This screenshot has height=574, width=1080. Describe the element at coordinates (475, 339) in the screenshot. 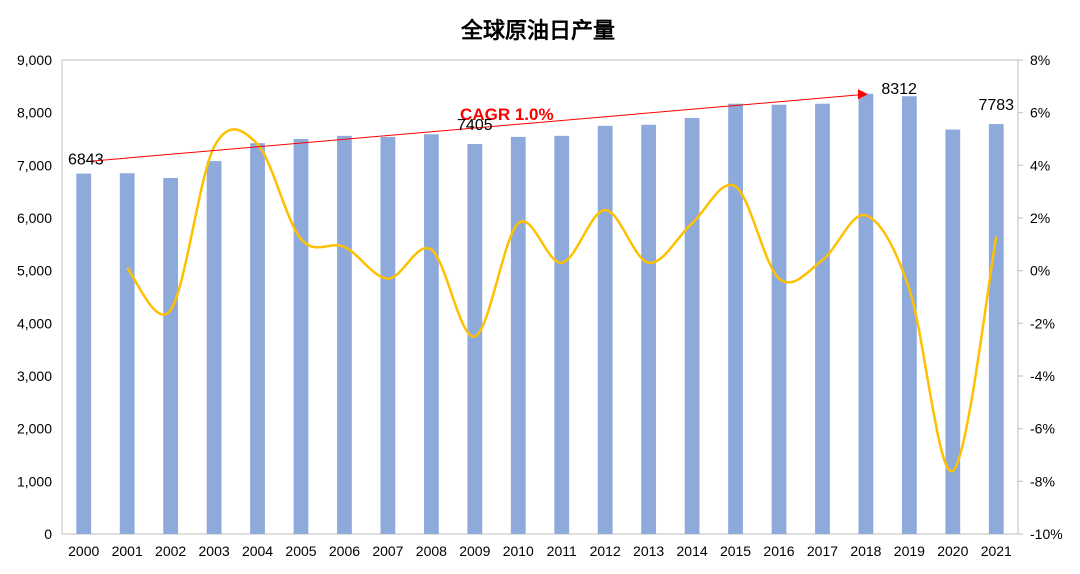

I see `bar-2009` at that location.